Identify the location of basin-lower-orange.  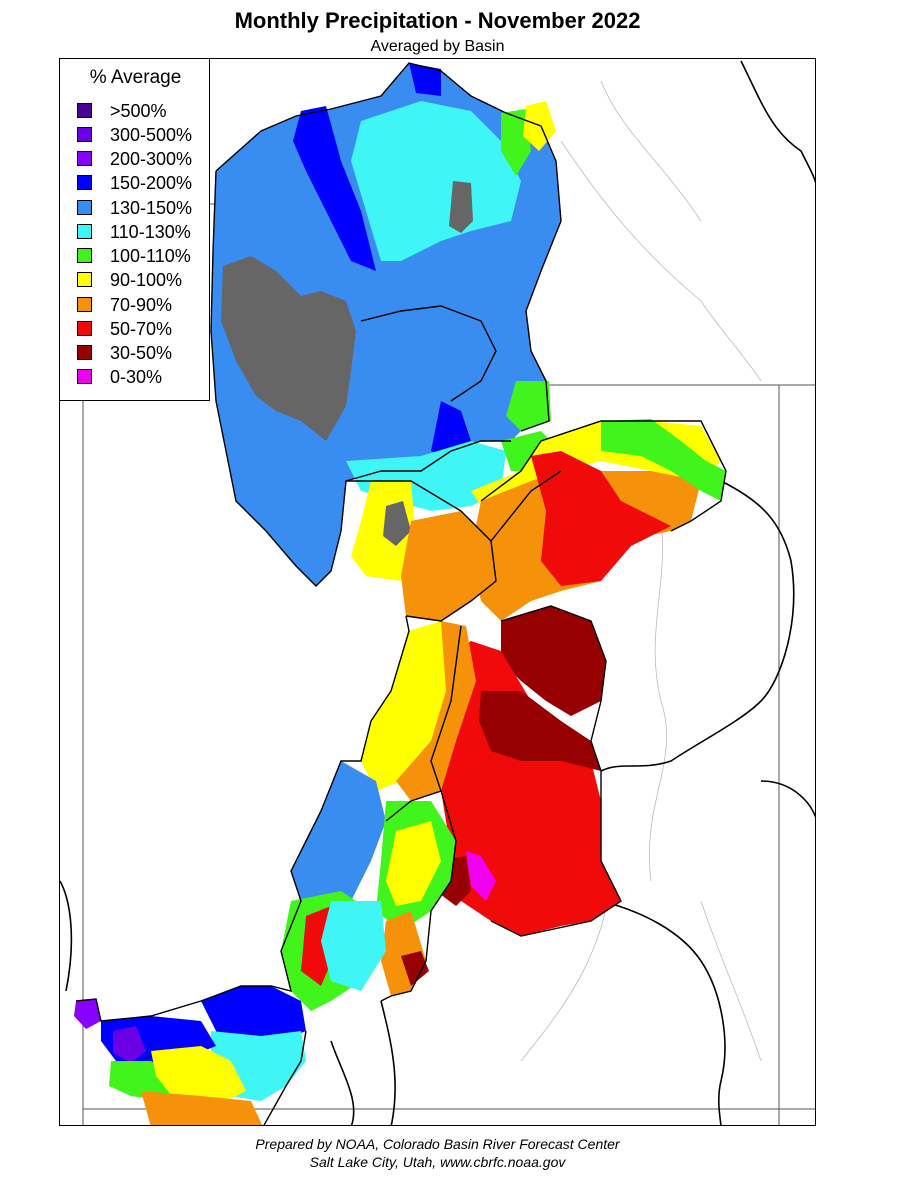
(202, 1108).